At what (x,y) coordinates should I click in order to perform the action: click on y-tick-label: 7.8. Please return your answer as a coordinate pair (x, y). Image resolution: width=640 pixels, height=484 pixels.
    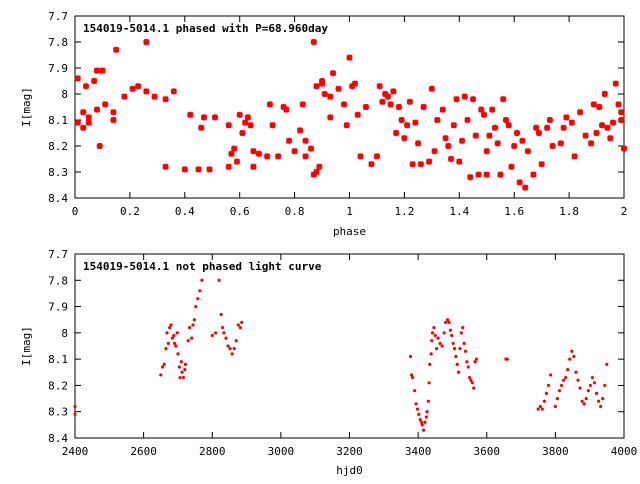
    Looking at the image, I should click on (58, 280).